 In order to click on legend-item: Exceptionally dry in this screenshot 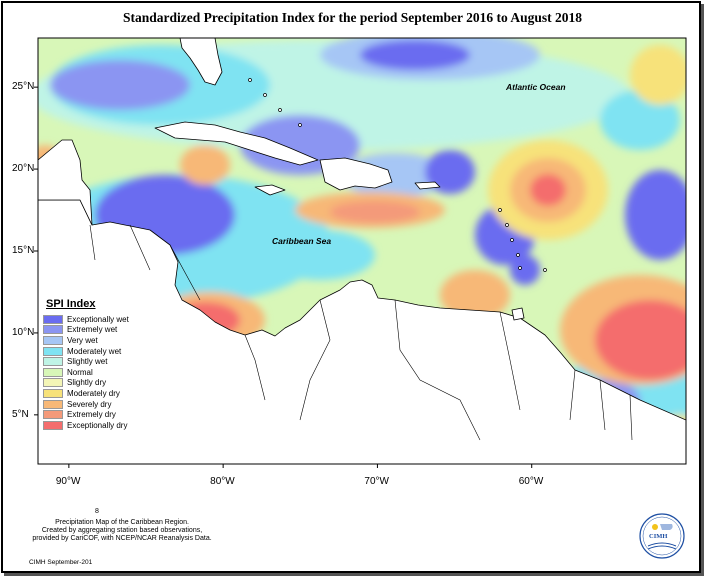, I will do `click(100, 425)`.